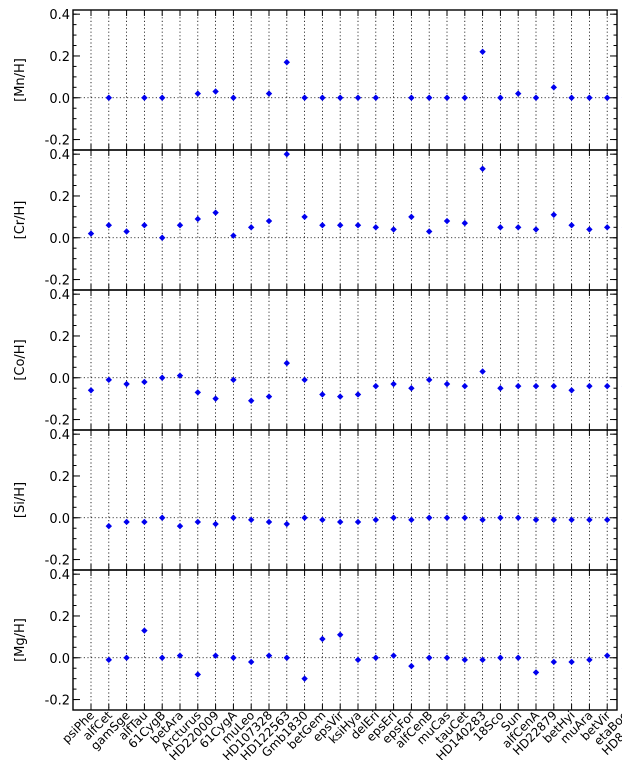 This screenshot has height=760, width=622. What do you see at coordinates (20, 80) in the screenshot?
I see `y-axis-label: [Mn/H]` at bounding box center [20, 80].